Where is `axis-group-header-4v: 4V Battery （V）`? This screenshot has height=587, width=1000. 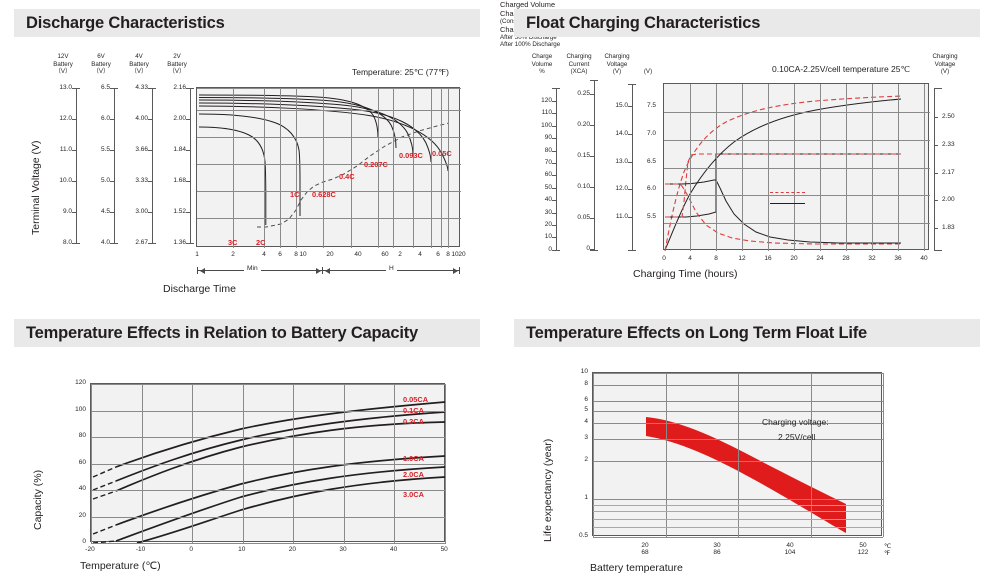 axis-group-header-4v: 4V Battery （V） is located at coordinates (139, 64).